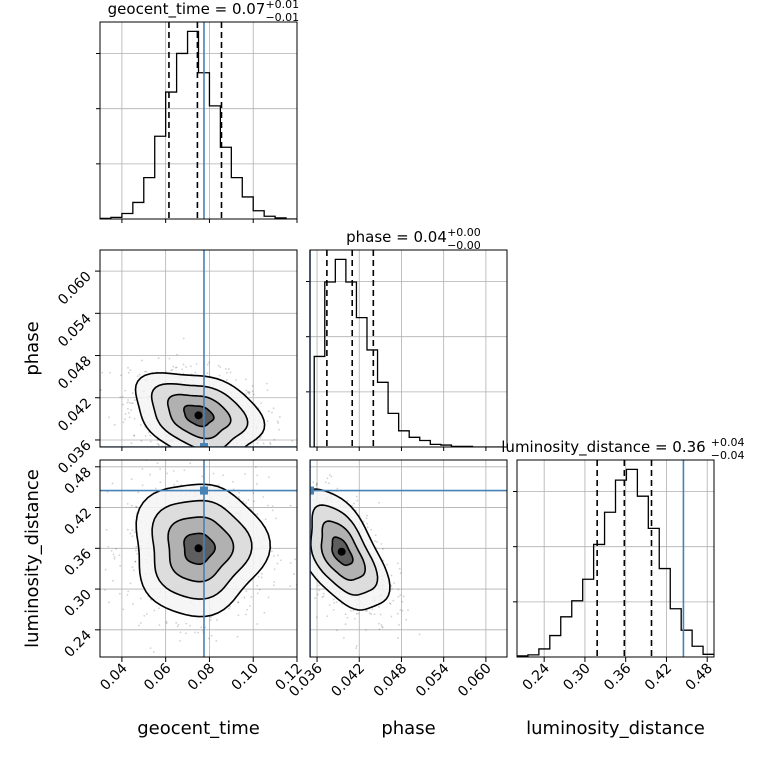 This screenshot has height=760, width=760. Describe the element at coordinates (617, 676) in the screenshot. I see `x-tick-label: 0.36` at that location.